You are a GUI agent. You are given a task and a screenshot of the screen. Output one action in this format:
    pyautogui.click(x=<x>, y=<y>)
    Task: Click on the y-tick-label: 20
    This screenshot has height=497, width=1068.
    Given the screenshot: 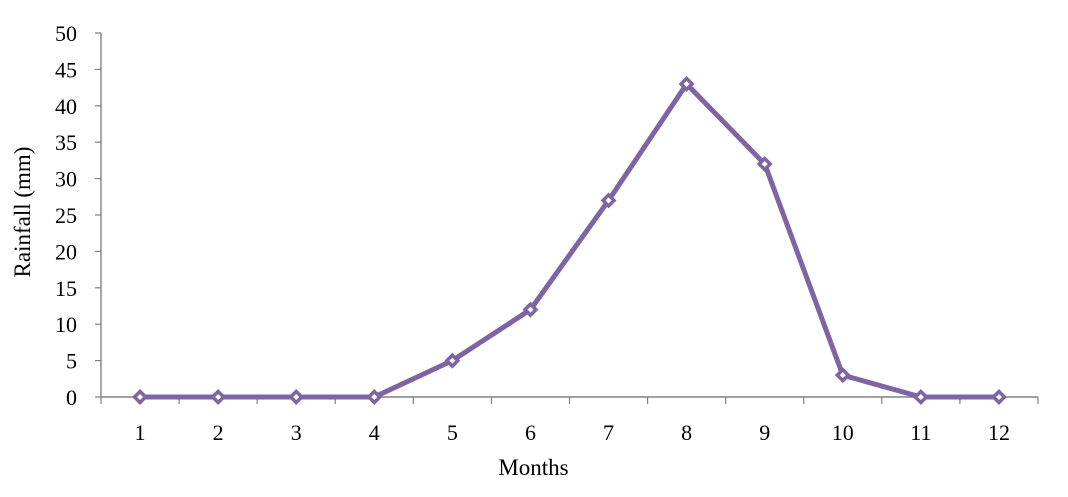 What is the action you would take?
    pyautogui.click(x=66, y=251)
    